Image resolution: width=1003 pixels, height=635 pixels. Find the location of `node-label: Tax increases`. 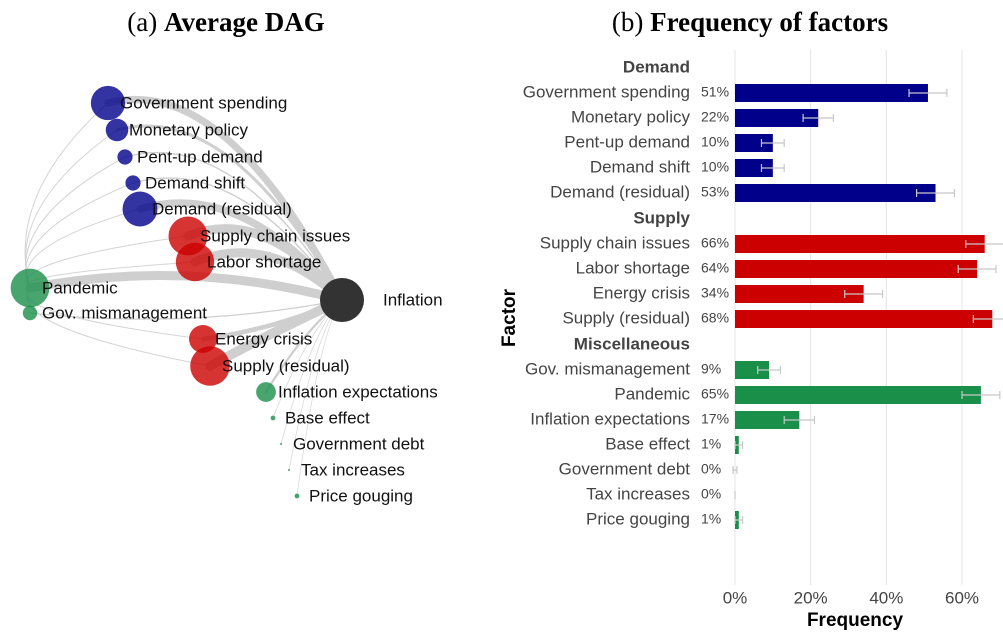

node-label: Tax increases is located at coordinates (353, 469).